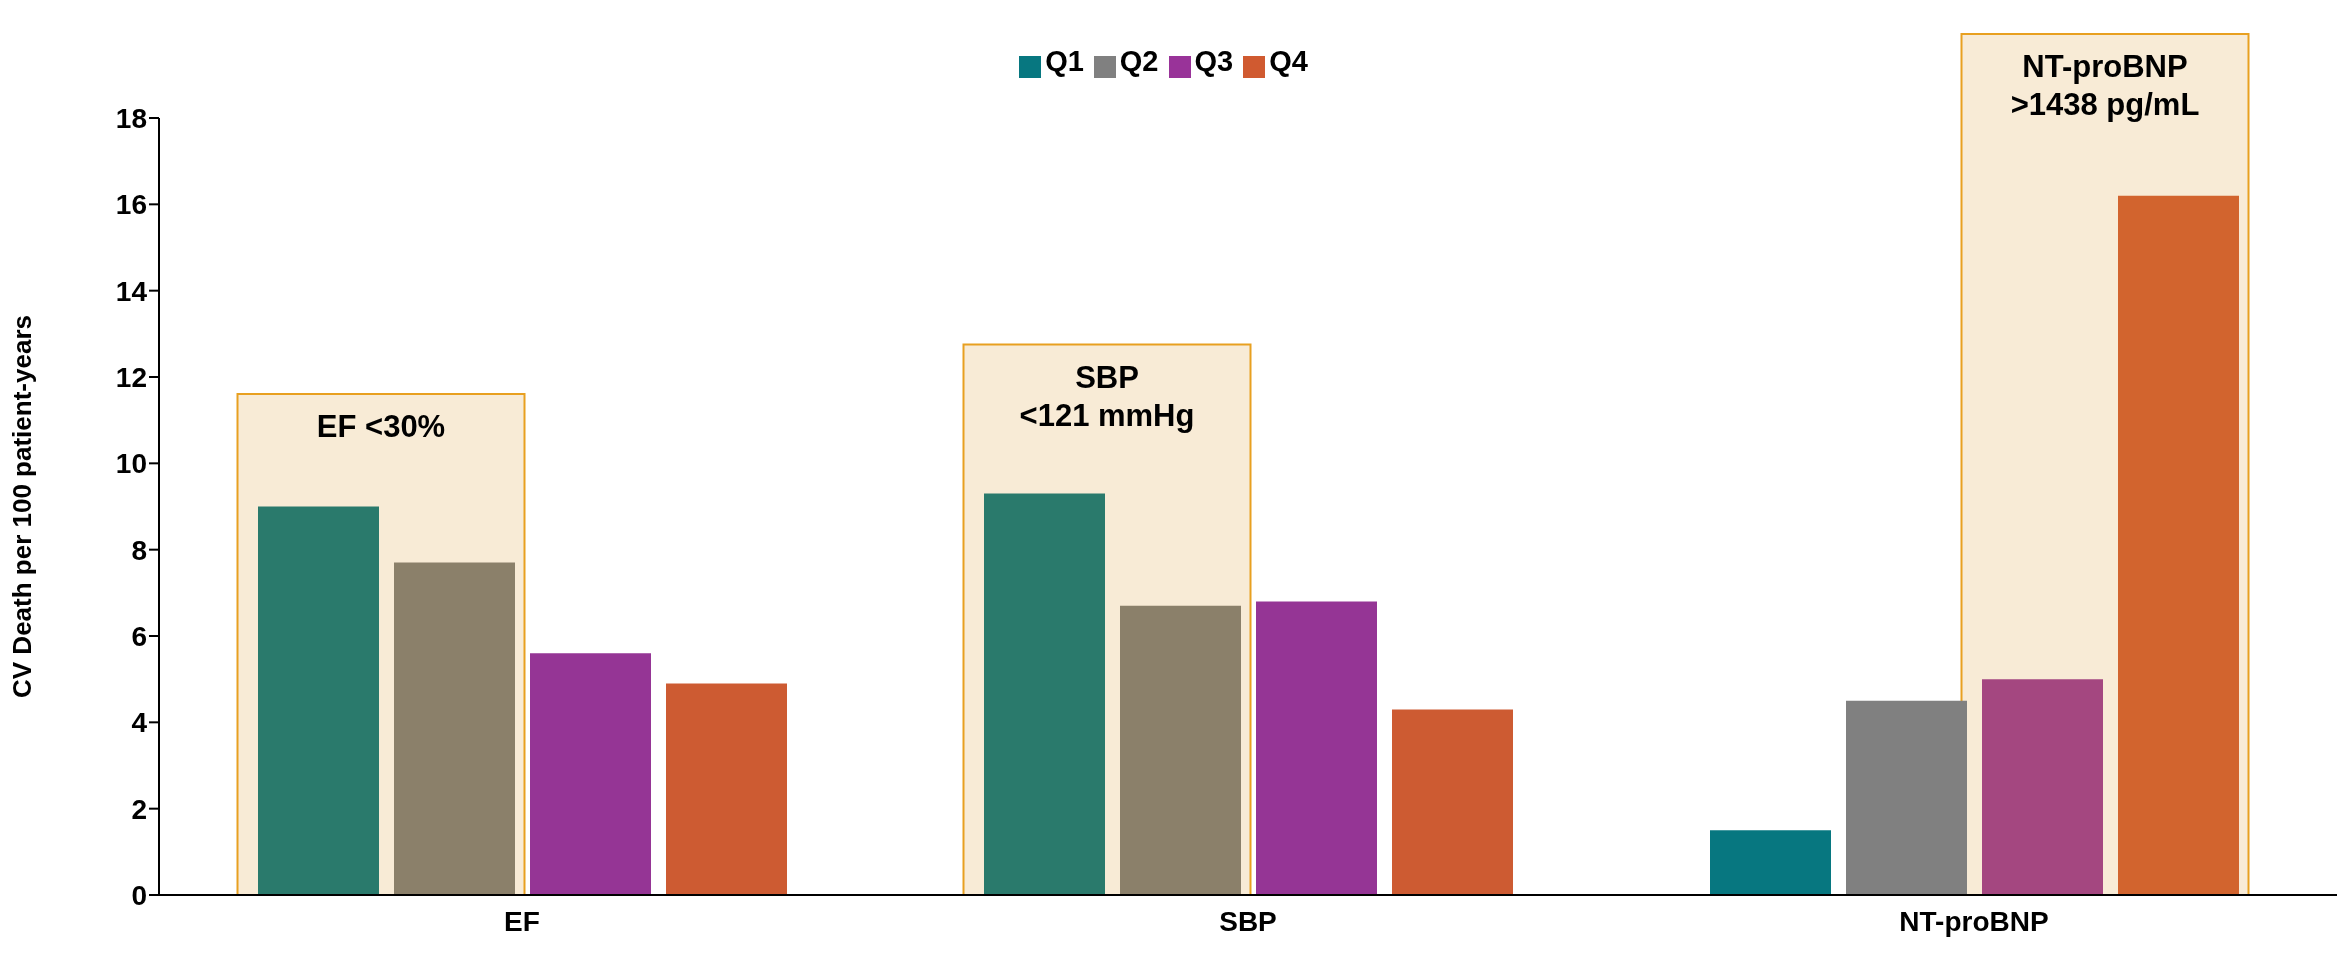 The width and height of the screenshot is (2346, 959). I want to click on y-tick-label: 12, so click(131, 377).